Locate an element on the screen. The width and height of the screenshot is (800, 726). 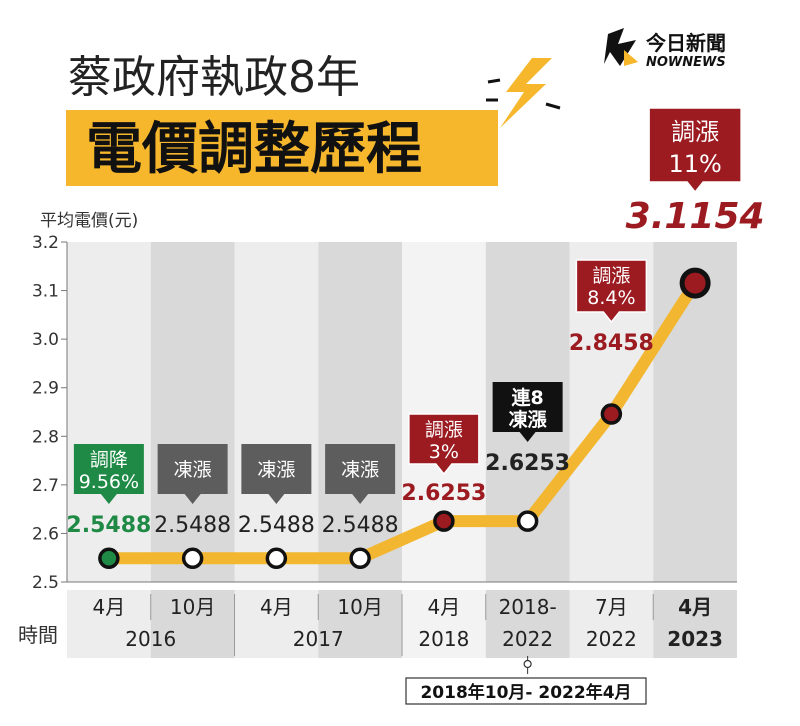
value-label: 3.1154 is located at coordinates (695, 216).